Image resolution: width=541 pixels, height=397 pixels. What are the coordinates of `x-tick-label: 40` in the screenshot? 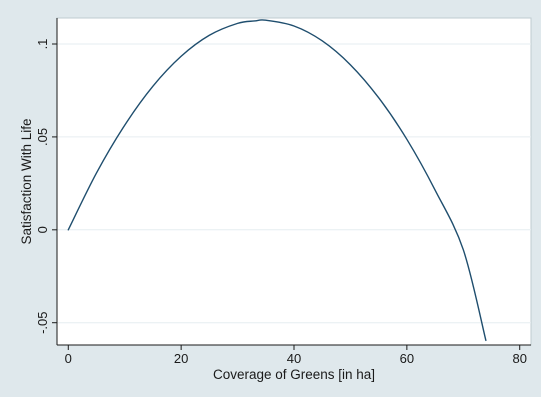 It's located at (294, 358).